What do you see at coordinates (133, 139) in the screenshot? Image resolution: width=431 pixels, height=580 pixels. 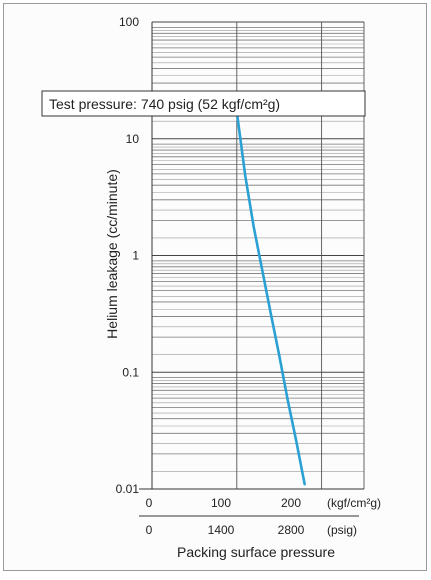 I see `y-tick-label: 10` at bounding box center [133, 139].